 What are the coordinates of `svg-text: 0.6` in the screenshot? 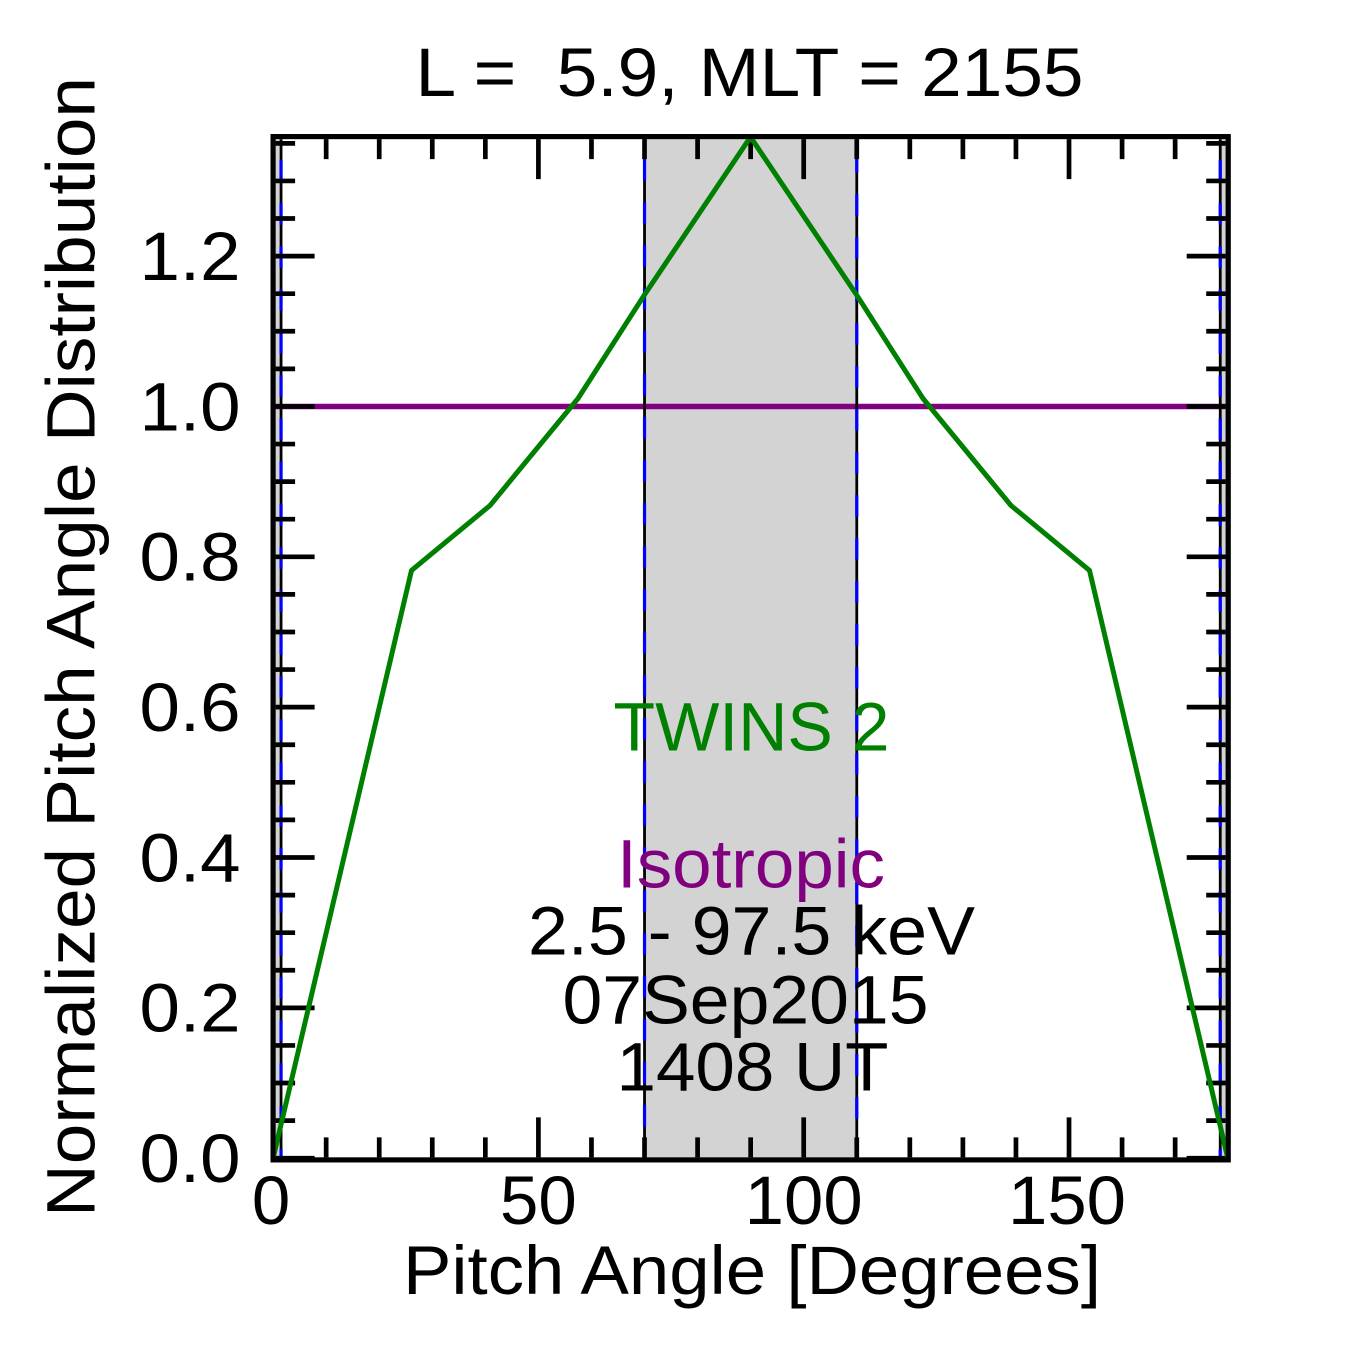 It's located at (190, 707).